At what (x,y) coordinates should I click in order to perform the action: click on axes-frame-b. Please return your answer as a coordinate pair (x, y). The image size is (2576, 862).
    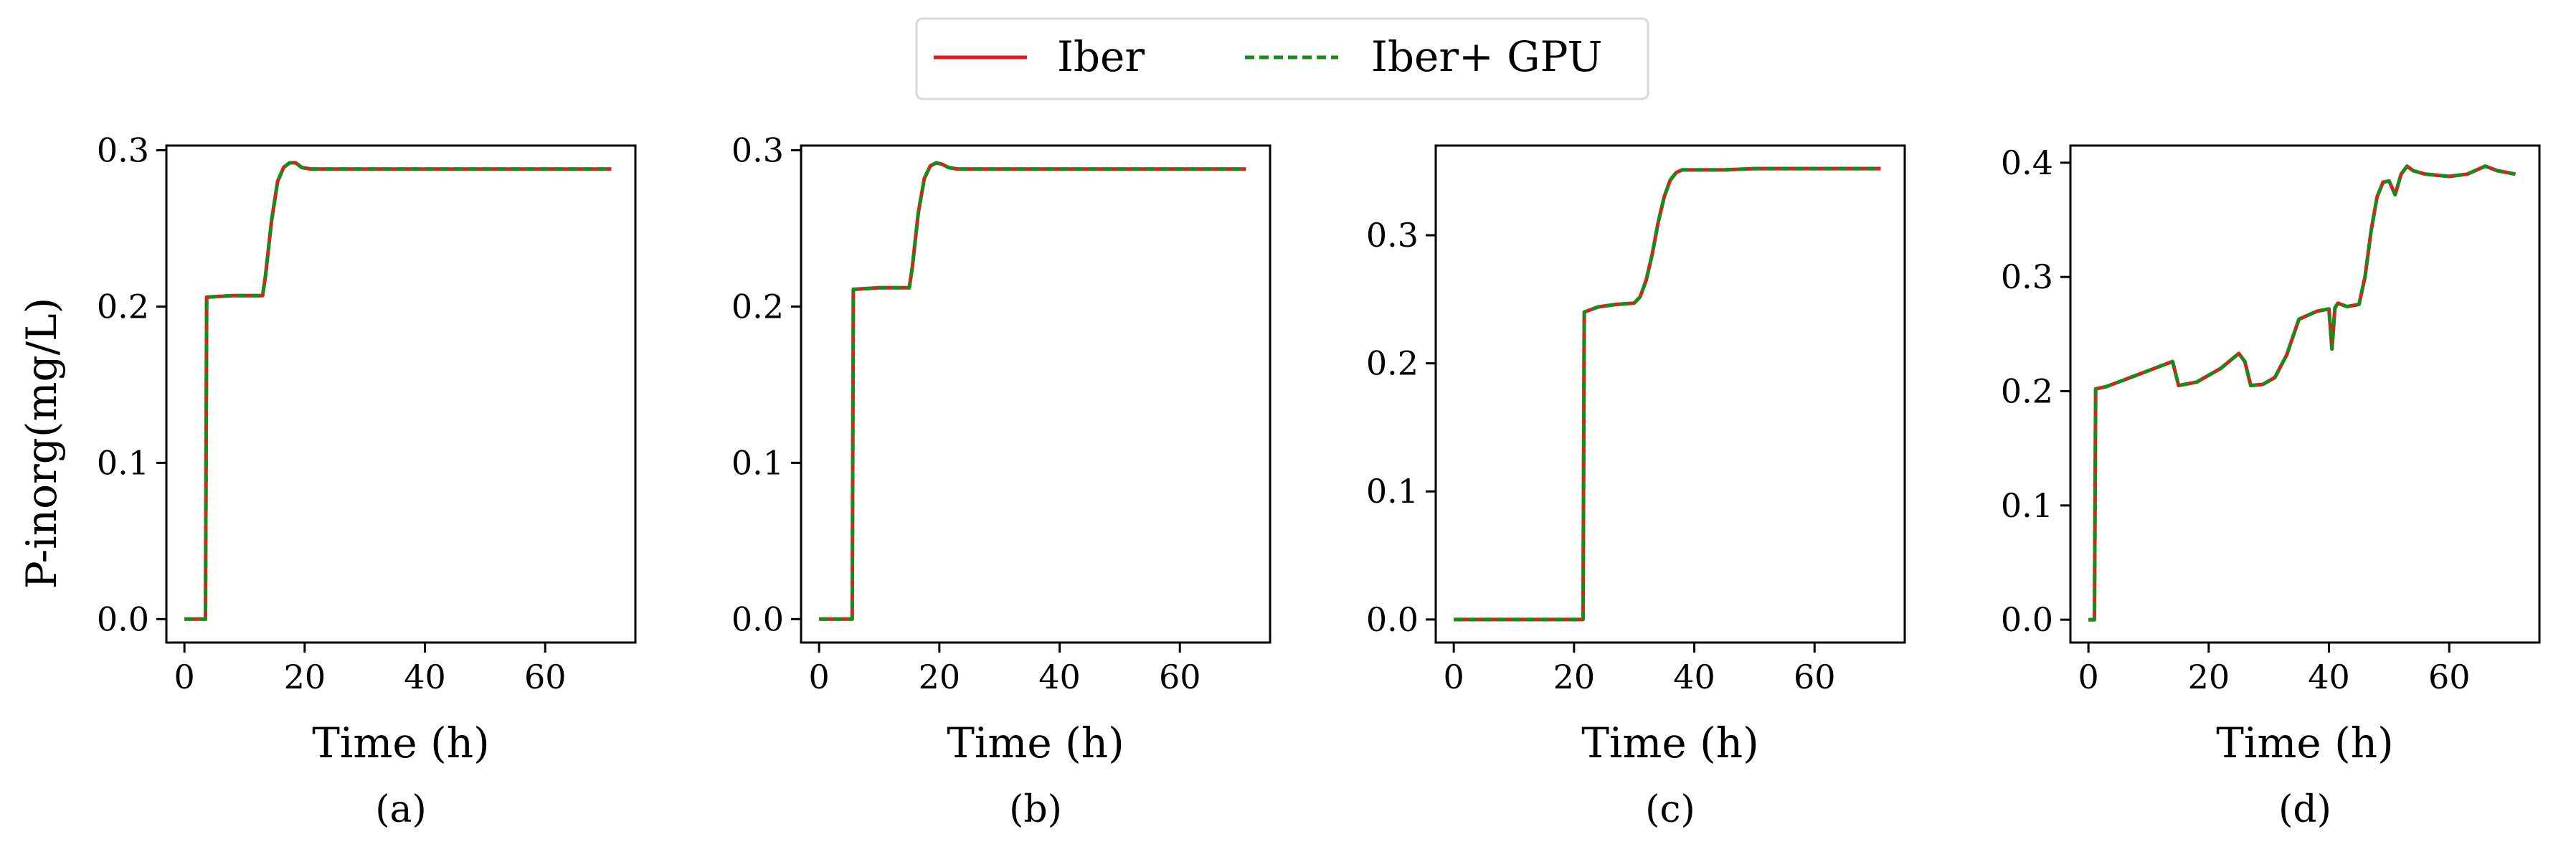
    Looking at the image, I should click on (1036, 394).